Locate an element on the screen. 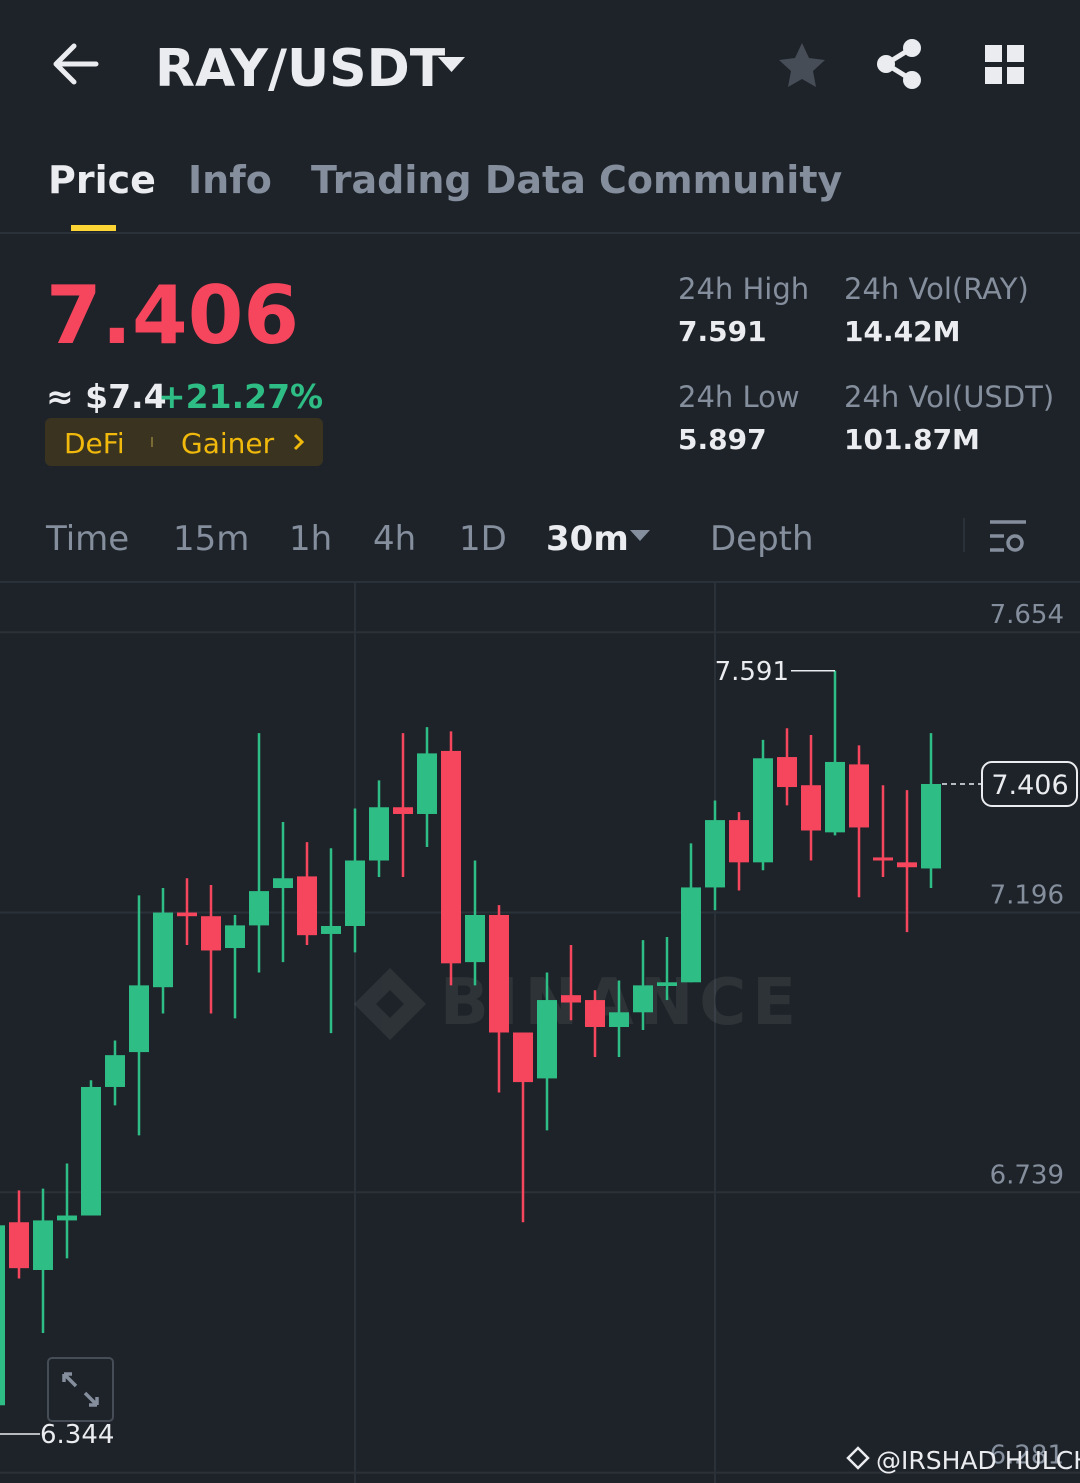 The height and width of the screenshot is (1483, 1080). grid-icon is located at coordinates (1004, 64).